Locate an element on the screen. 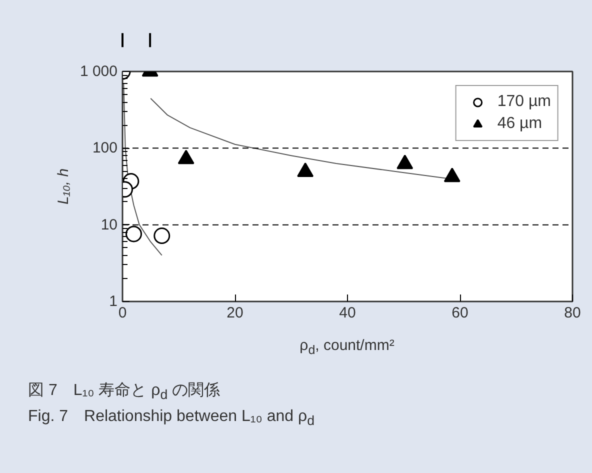 The image size is (592, 473). line-series is located at coordinates (142, 169).